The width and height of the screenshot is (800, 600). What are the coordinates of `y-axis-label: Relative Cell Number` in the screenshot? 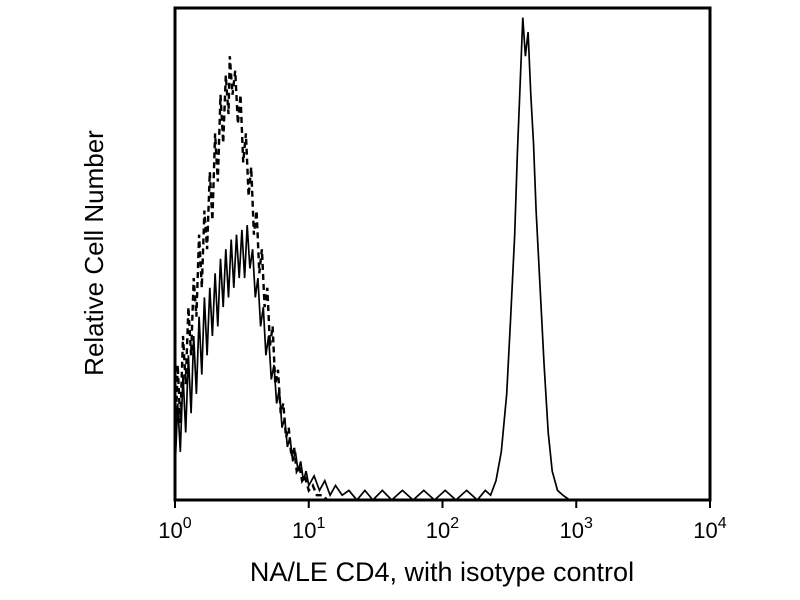 It's located at (94, 253).